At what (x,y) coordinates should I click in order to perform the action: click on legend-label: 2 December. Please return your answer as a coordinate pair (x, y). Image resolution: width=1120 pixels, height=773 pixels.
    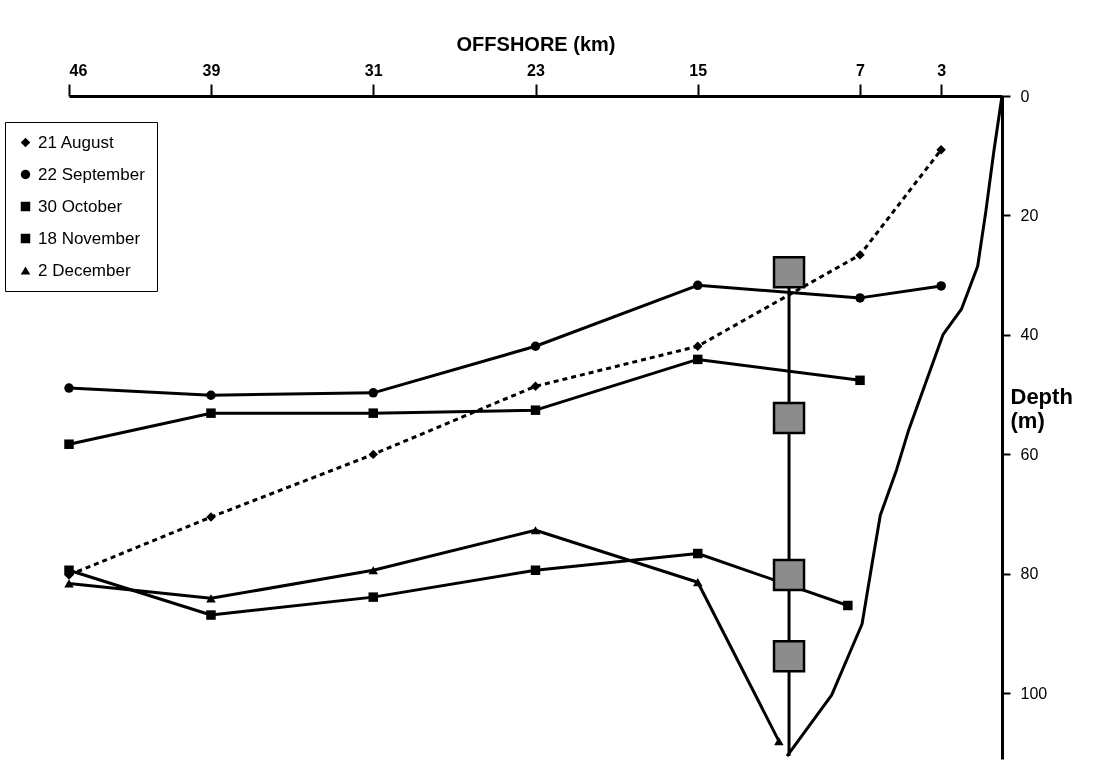
    Looking at the image, I should click on (84, 270).